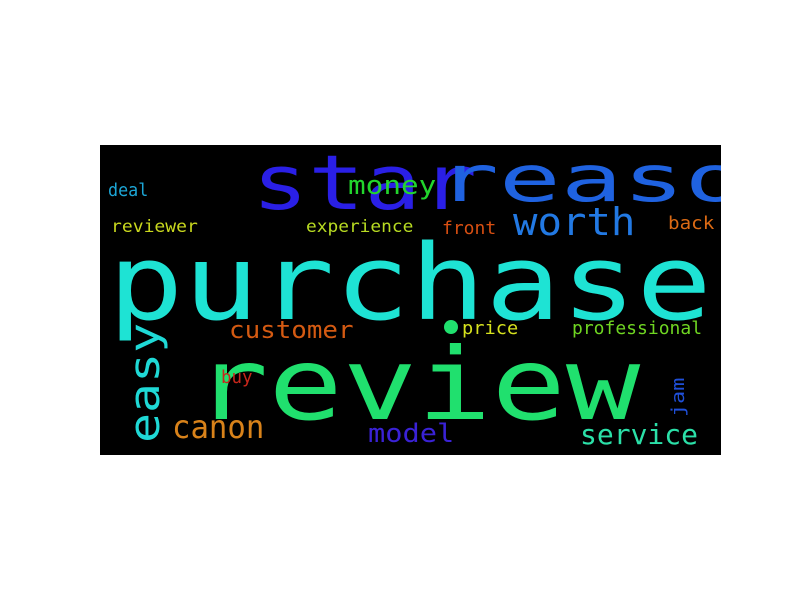 This screenshot has width=800, height=600. Describe the element at coordinates (490, 328) in the screenshot. I see `word-price: price` at that location.